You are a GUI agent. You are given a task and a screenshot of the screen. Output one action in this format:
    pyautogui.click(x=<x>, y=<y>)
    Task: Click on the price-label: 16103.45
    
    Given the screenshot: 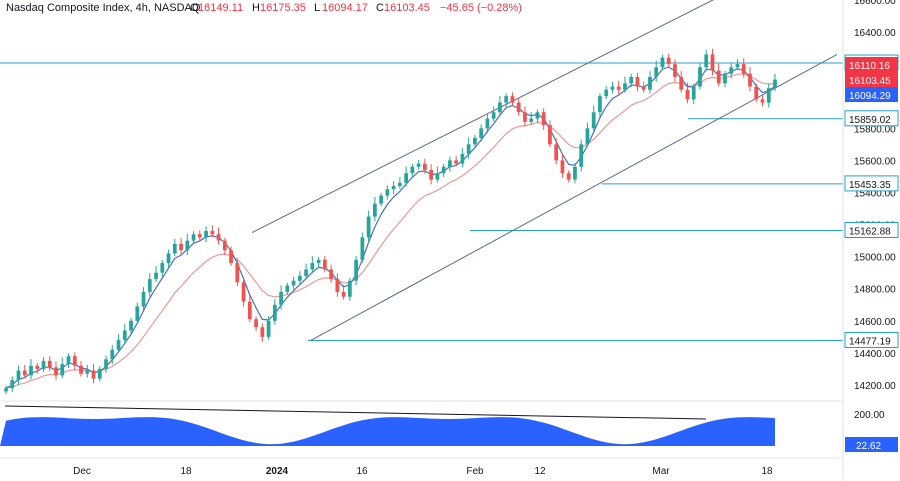 What is the action you would take?
    pyautogui.click(x=870, y=81)
    